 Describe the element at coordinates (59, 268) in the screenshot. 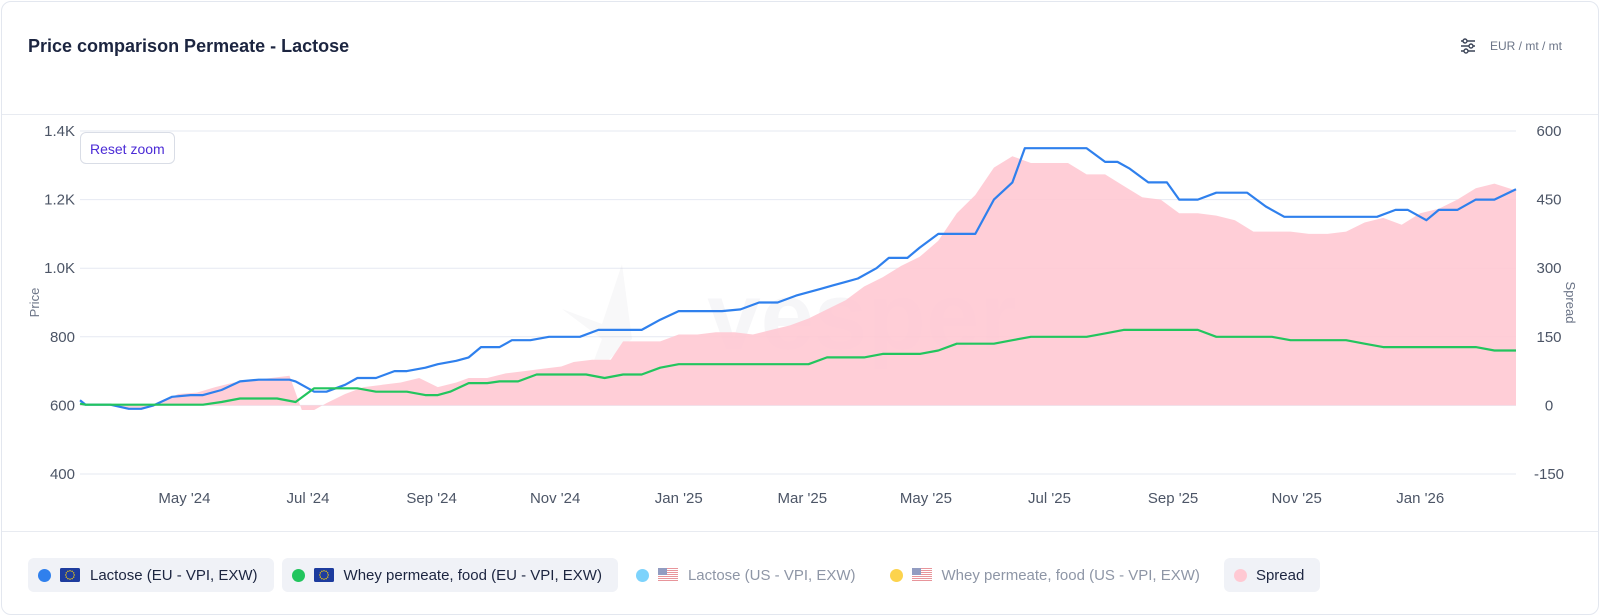

I see `y-tick-label: 1.0K` at that location.